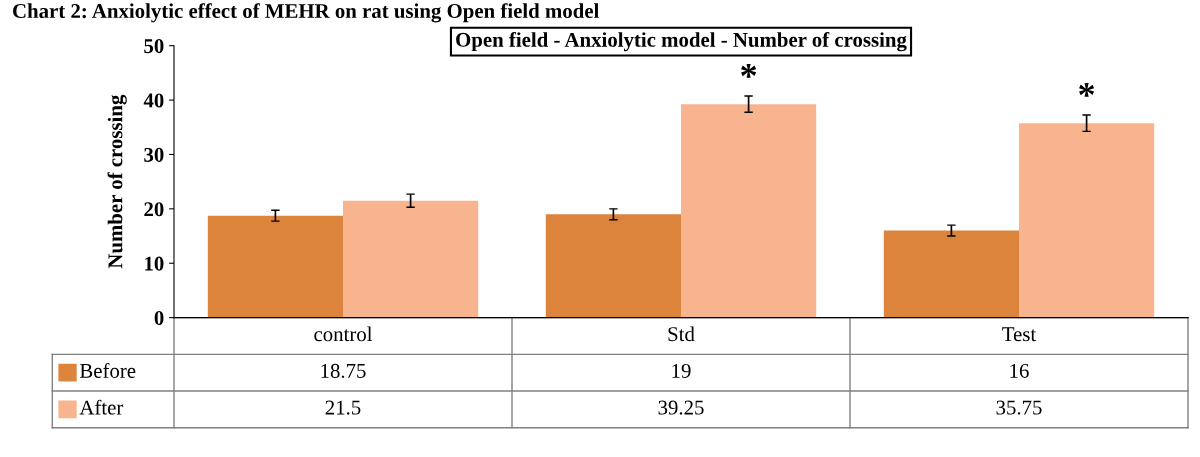  I want to click on data-label: 35.75, so click(1019, 407).